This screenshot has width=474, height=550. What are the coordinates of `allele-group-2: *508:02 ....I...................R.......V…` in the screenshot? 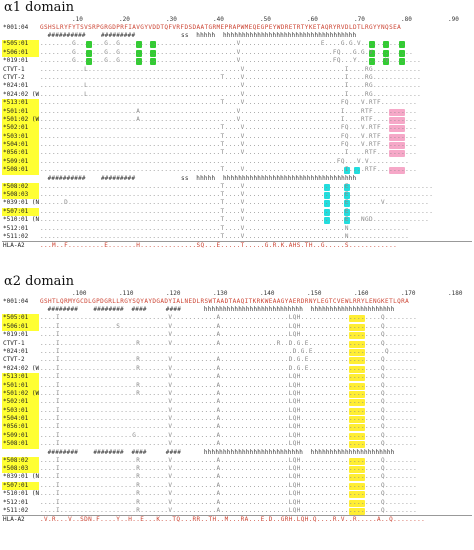 It's located at (237, 486).